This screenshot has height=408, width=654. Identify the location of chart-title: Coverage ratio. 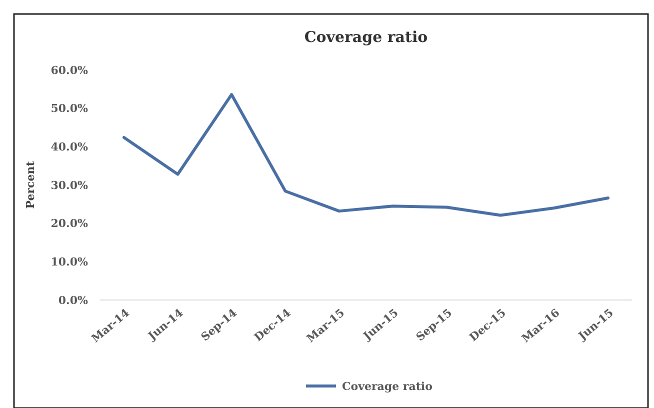
(366, 37).